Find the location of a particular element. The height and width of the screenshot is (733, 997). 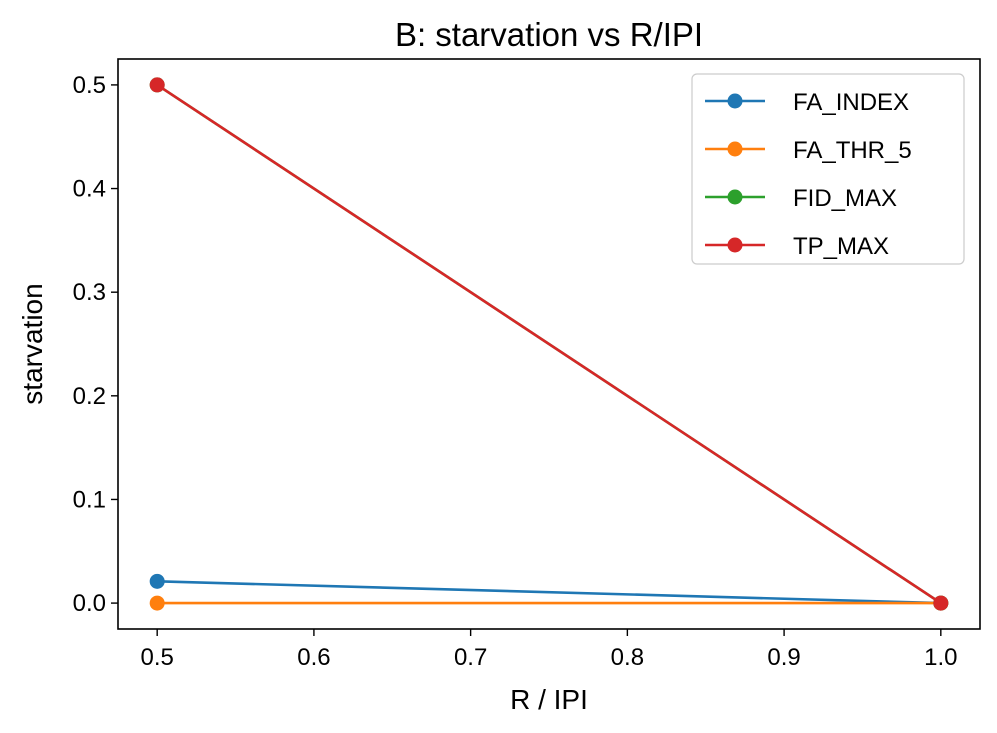

x-axis-ticks: 0.5 0.6 0.7 0.8 0.9 1.0 is located at coordinates (549, 650).